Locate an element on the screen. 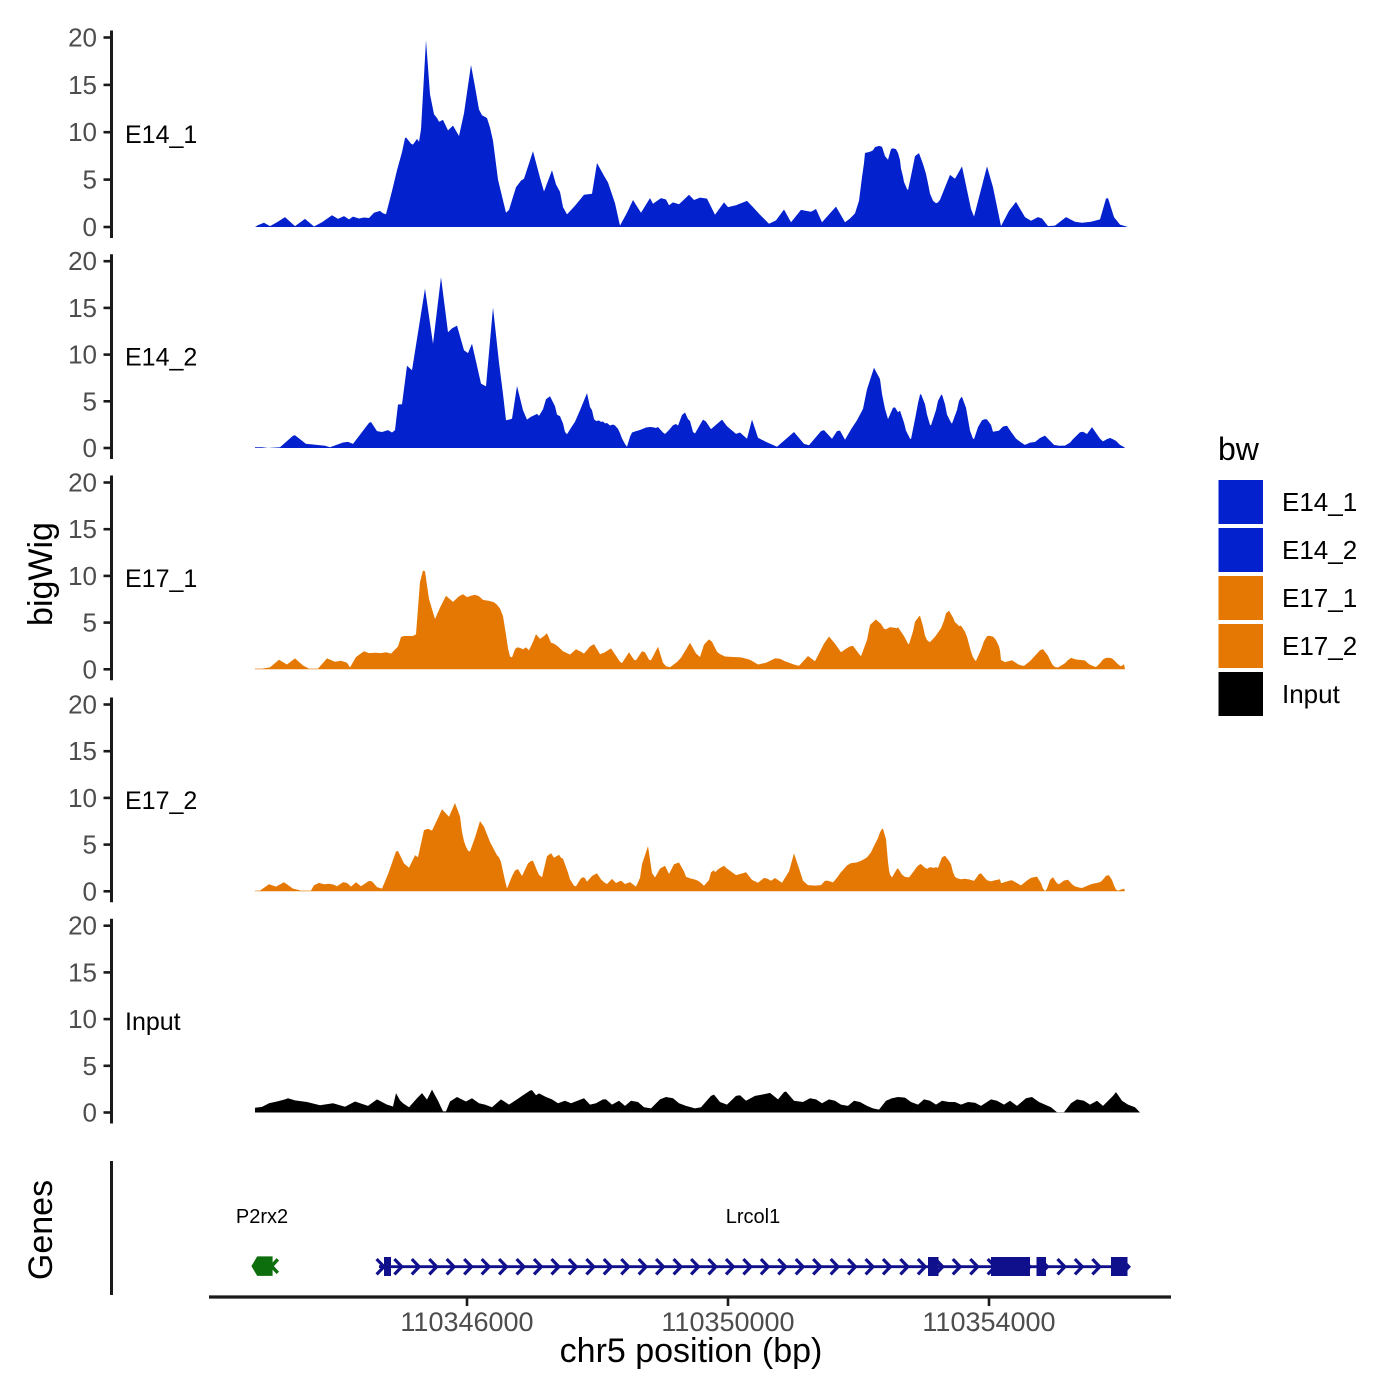 The width and height of the screenshot is (1400, 1400). svg-text: bw is located at coordinates (1239, 449).